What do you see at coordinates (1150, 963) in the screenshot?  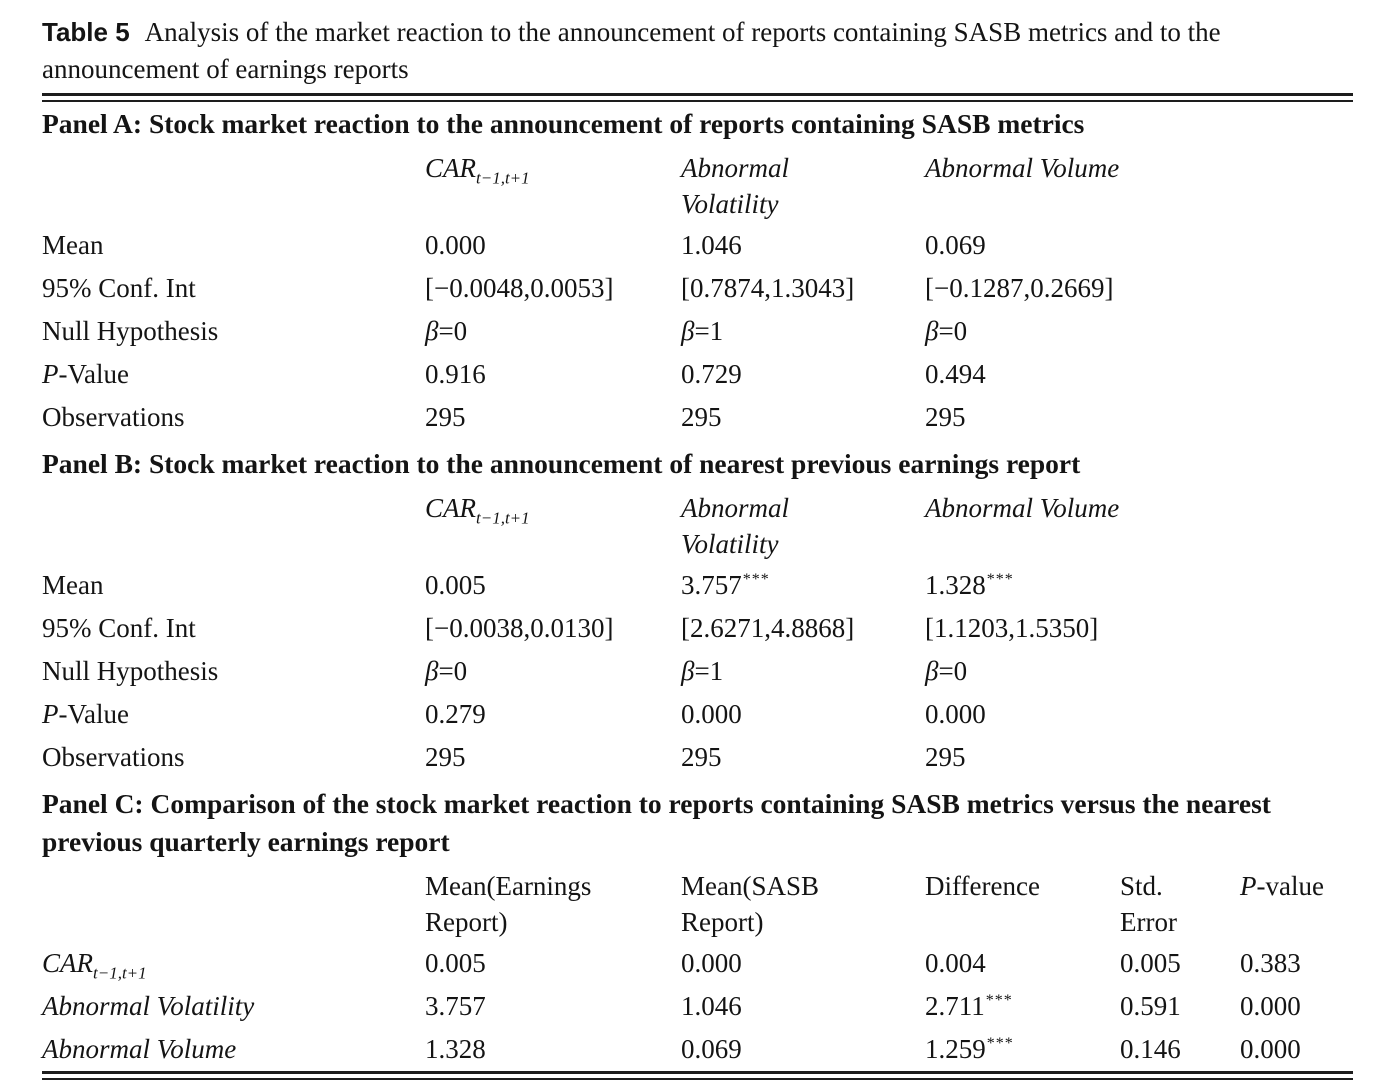 I see `cell-car-std-error: 0.005` at bounding box center [1150, 963].